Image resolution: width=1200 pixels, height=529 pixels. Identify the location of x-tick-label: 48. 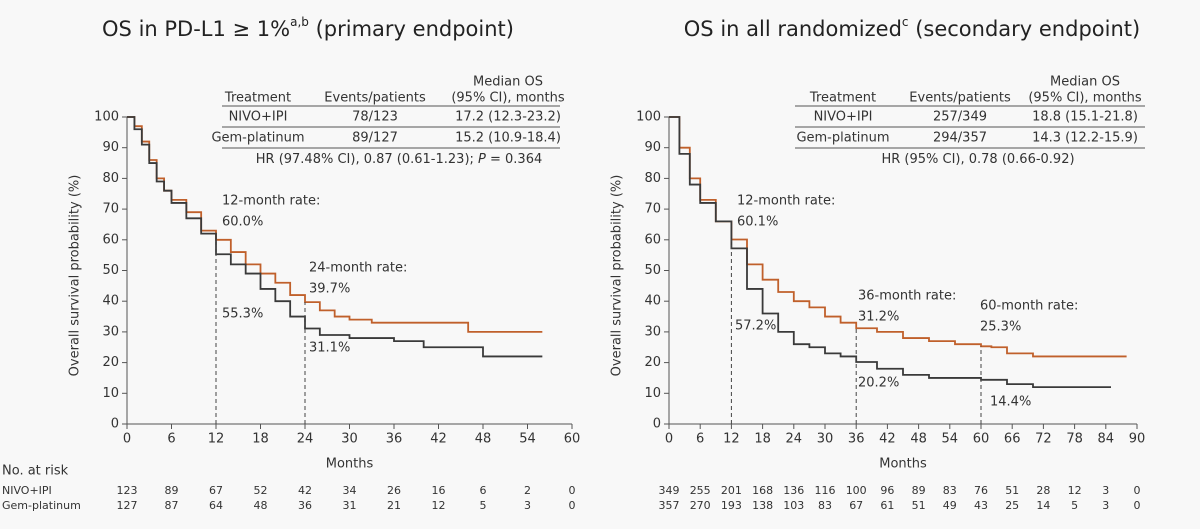
(918, 439).